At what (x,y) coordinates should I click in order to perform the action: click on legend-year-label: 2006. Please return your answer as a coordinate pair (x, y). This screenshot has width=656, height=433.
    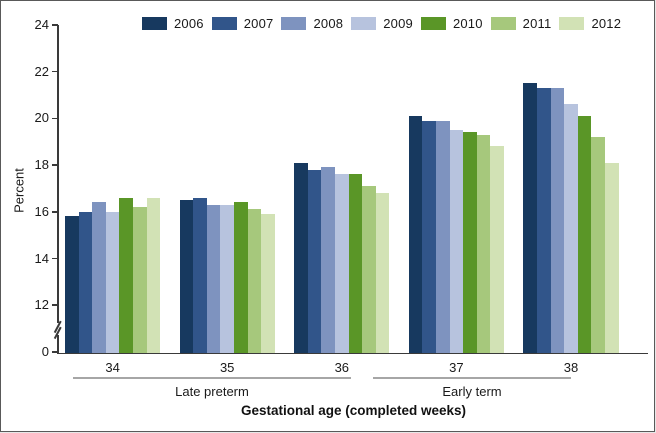
    Looking at the image, I should click on (189, 23).